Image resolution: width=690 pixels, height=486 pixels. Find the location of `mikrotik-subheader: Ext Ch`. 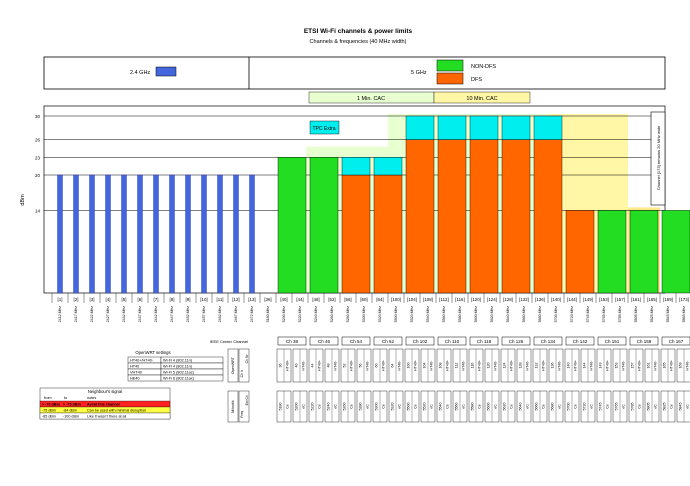

mikrotik-subheader: Ext Ch is located at coordinates (247, 400).